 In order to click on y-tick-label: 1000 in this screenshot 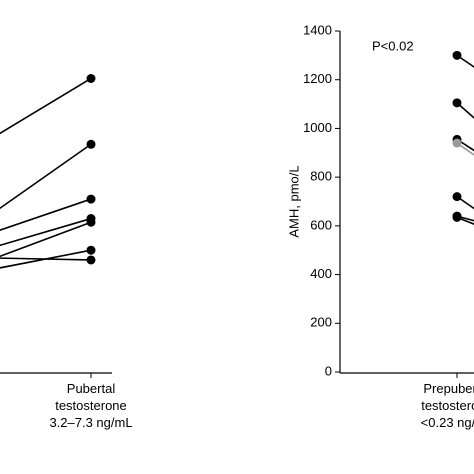, I will do `click(317, 127)`.